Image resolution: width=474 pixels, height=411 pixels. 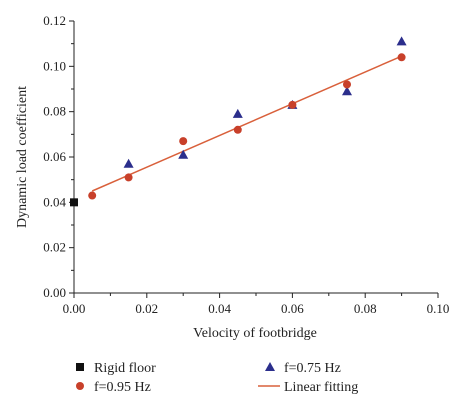 What do you see at coordinates (270, 366) in the screenshot?
I see `legend-swatch-triangle` at bounding box center [270, 366].